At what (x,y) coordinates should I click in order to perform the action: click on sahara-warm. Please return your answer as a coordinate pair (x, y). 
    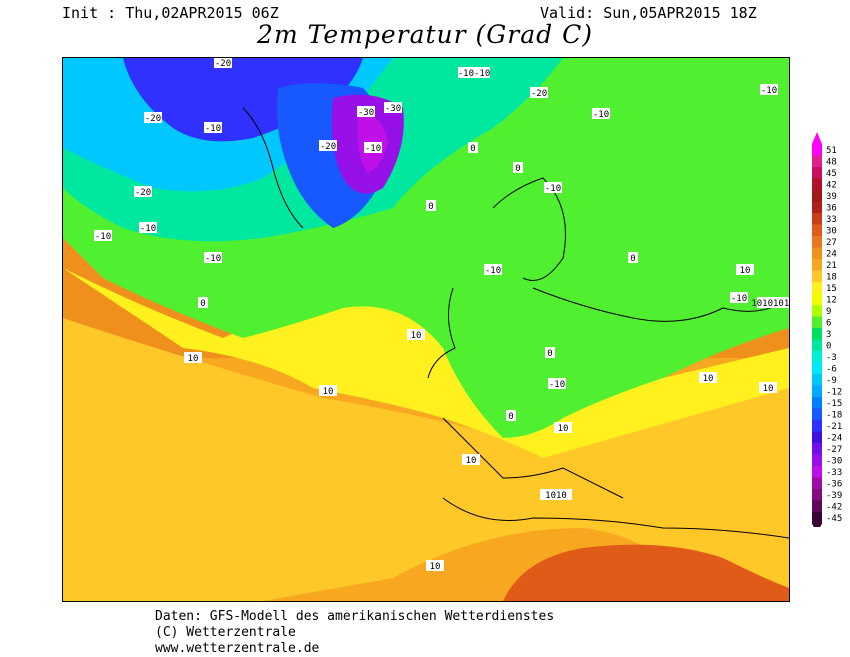
    Looking at the image, I should click on (646, 572).